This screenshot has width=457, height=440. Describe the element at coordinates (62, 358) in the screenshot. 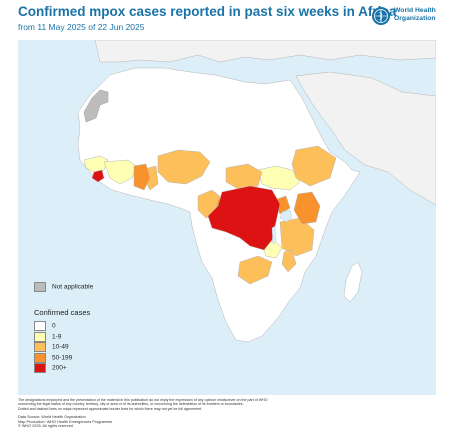

I see `legend-item-label: 50-199` at that location.